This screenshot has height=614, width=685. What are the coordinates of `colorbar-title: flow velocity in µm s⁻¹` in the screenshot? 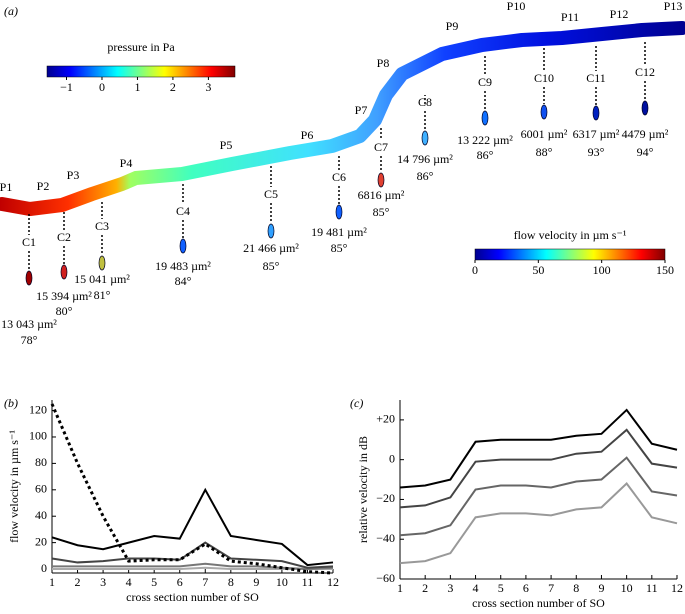 It's located at (570, 235).